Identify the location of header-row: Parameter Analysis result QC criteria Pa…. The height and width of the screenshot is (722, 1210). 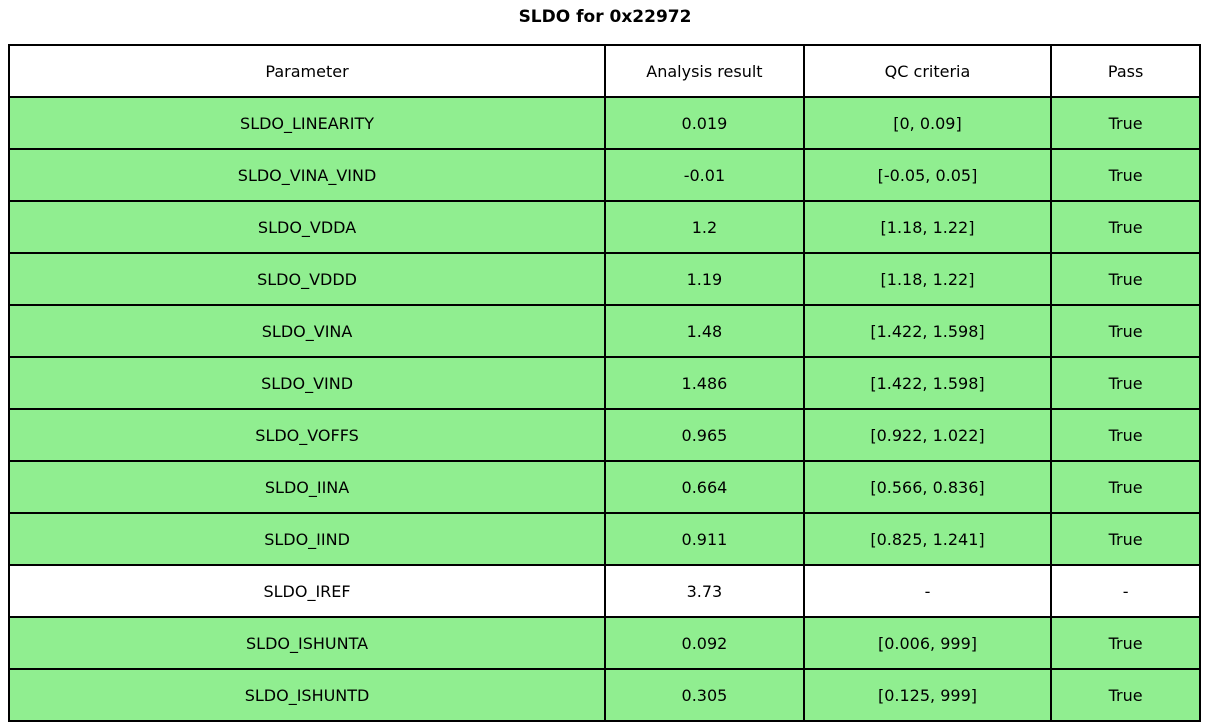
(604, 71).